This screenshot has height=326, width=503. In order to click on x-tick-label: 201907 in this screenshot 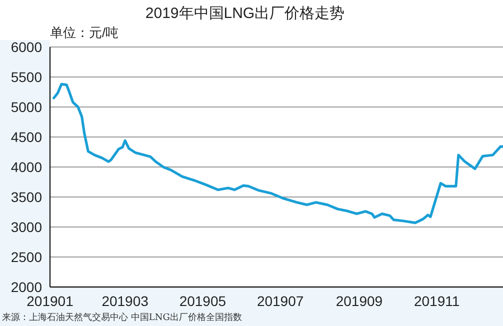, I will do `click(280, 301)`.